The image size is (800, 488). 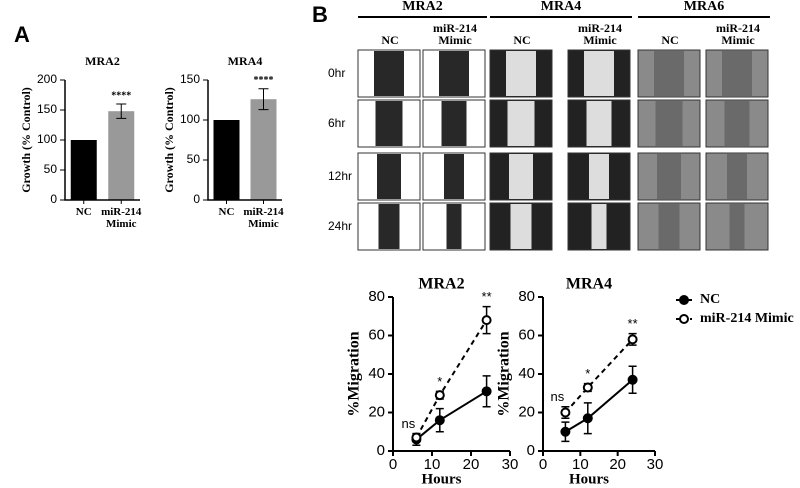 What do you see at coordinates (263, 218) in the screenshot?
I see `x-tick-label: miR-214 Mimic` at bounding box center [263, 218].